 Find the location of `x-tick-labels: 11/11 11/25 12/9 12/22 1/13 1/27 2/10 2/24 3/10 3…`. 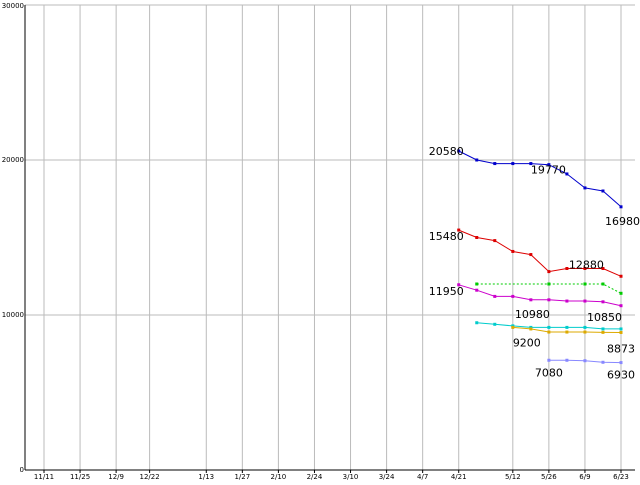

x-tick-labels: 11/11 11/25 12/9 12/22 1/13 1/27 2/10 2/24 3/10 3… is located at coordinates (331, 477).